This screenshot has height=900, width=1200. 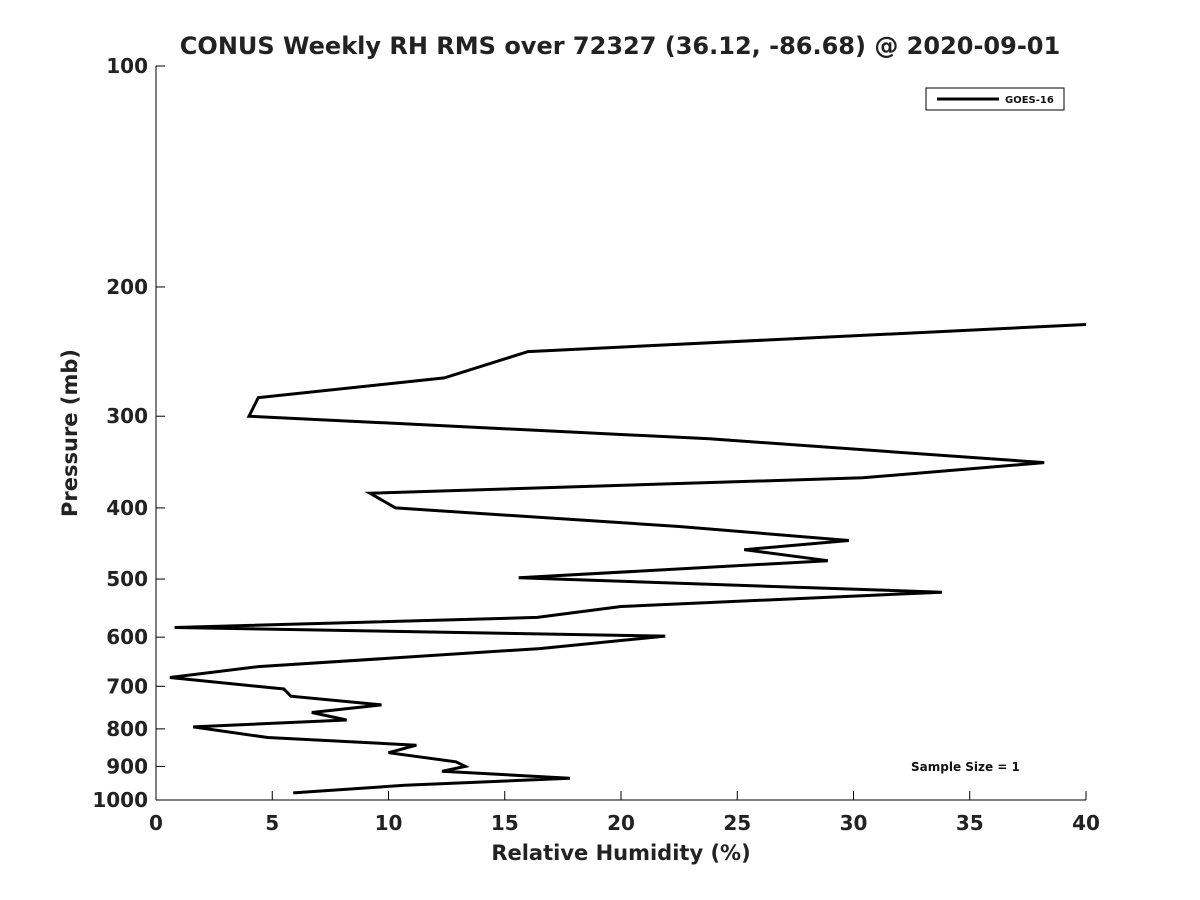 I want to click on x-tick-label: 25, so click(x=737, y=823).